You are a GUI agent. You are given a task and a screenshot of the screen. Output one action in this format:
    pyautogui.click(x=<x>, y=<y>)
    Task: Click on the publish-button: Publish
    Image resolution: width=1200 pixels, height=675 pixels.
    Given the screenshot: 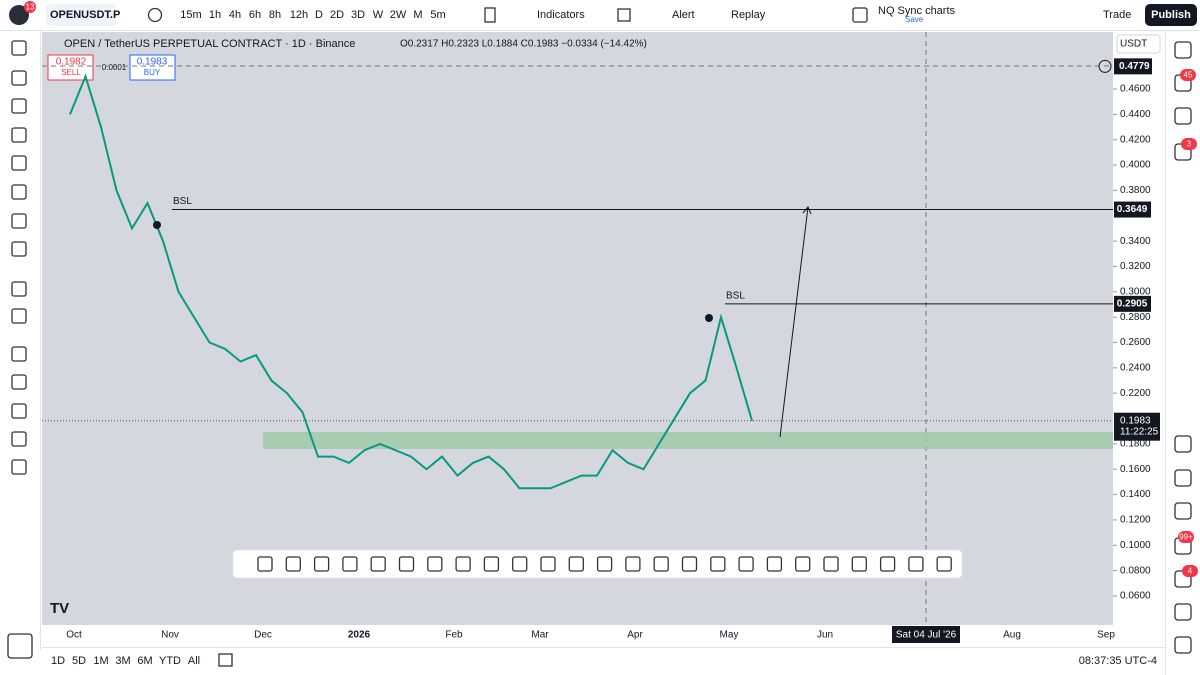 What is the action you would take?
    pyautogui.click(x=1171, y=15)
    